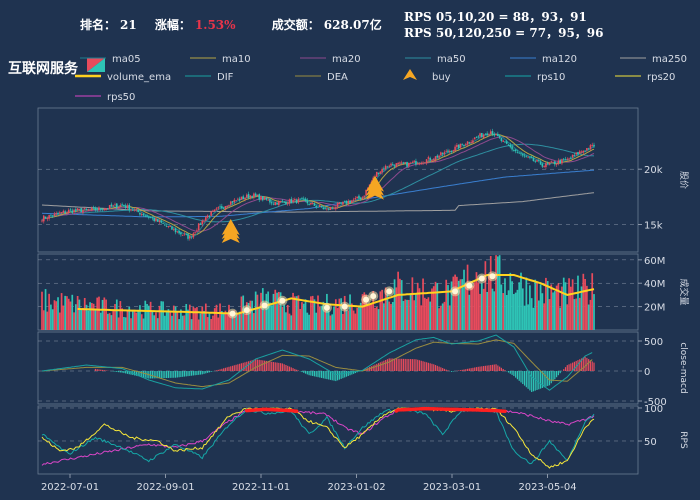 The height and width of the screenshot is (500, 700). Describe the element at coordinates (683, 440) in the screenshot. I see `y-axis-label: RPS` at that location.